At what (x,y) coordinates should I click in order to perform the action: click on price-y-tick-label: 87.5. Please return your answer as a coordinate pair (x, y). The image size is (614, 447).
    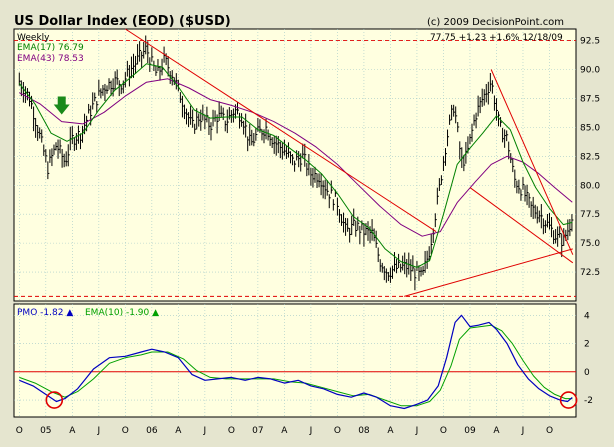
    Looking at the image, I should click on (590, 99).